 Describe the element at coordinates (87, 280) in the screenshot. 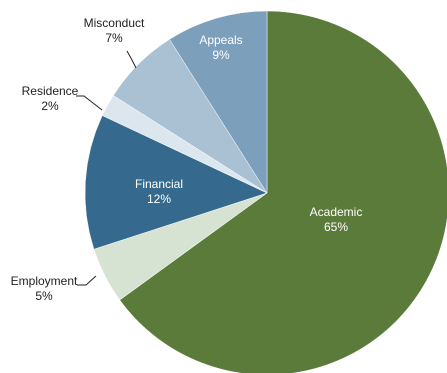

I see `leader-line-employment` at that location.